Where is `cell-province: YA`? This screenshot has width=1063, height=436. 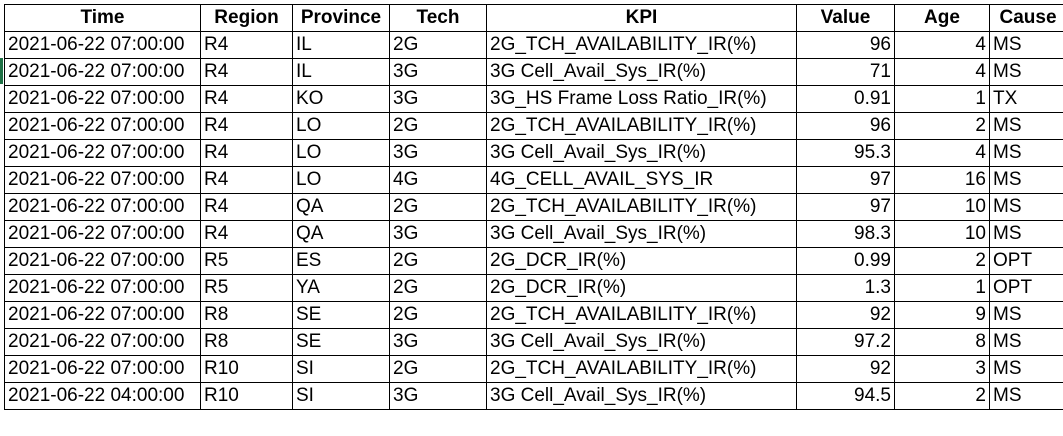
cell-province: YA is located at coordinates (341, 288).